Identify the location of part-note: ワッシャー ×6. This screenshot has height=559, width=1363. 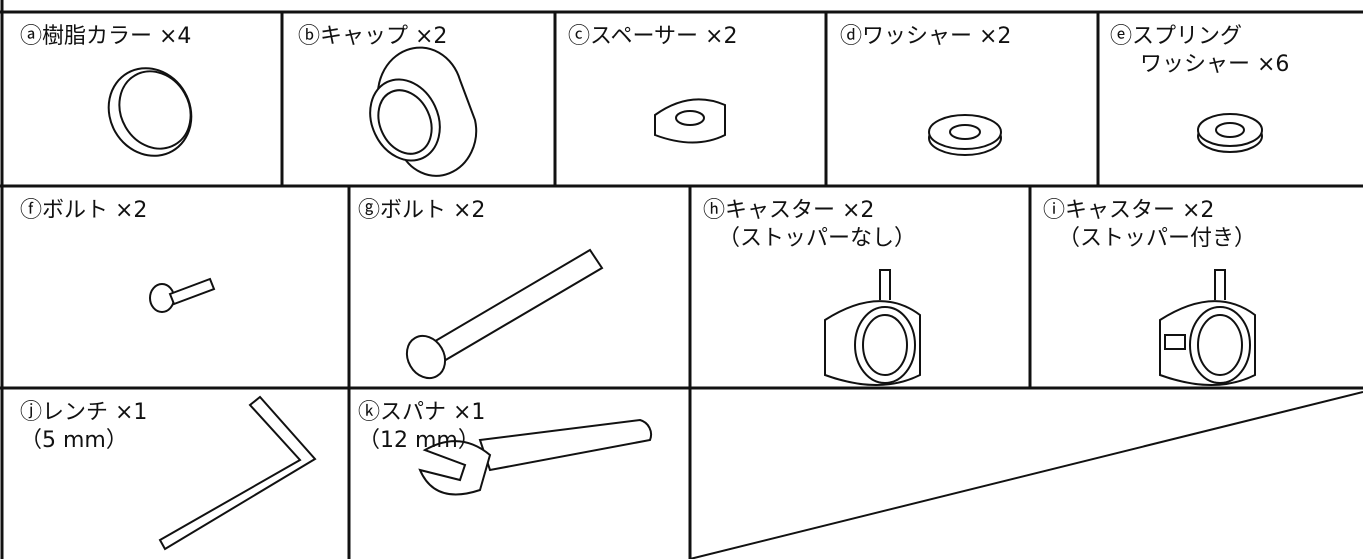
(1215, 64).